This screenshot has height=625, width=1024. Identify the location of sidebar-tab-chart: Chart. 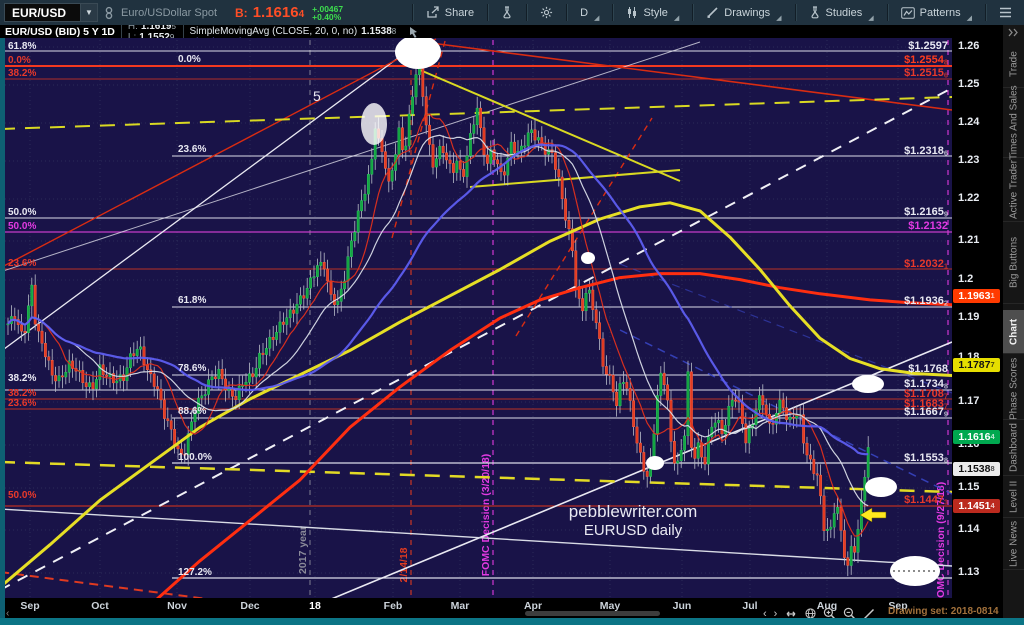
(1013, 332).